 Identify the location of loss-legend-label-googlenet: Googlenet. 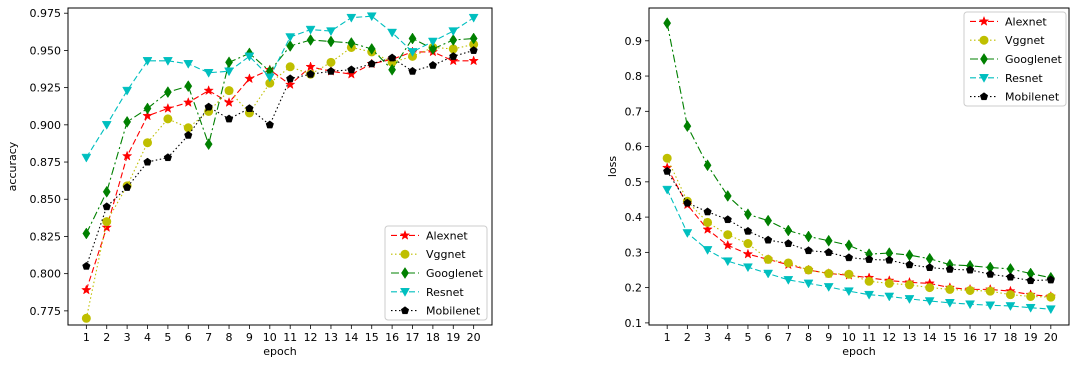
(1034, 59).